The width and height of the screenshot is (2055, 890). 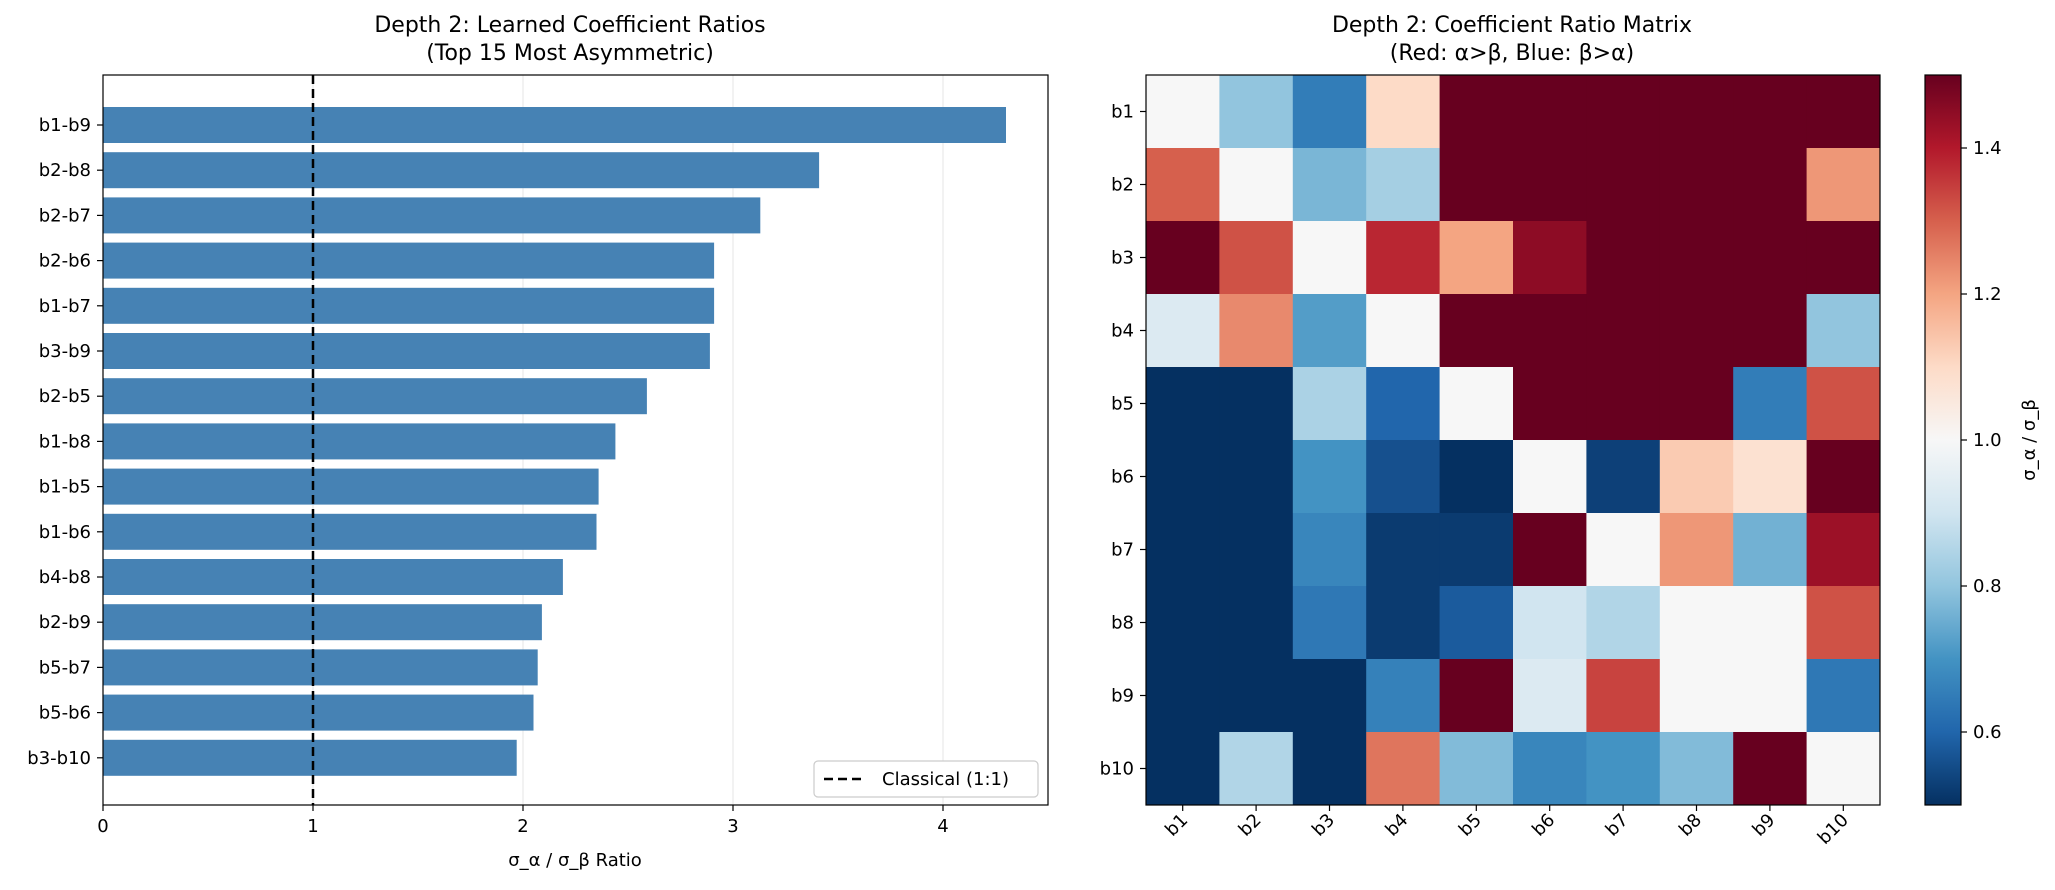 I want to click on legend: Classical (1:1), so click(x=926, y=779).